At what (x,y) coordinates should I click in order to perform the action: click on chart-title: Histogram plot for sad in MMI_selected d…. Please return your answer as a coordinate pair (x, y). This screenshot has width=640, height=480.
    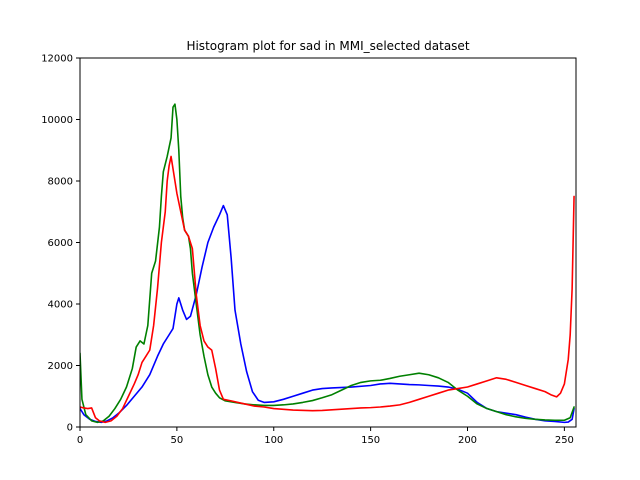
    Looking at the image, I should click on (327, 46).